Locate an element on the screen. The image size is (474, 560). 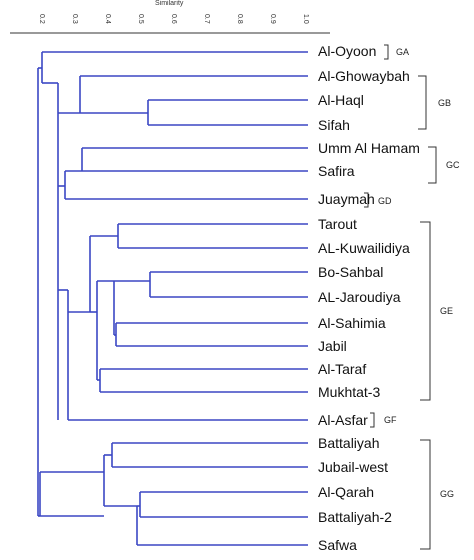
brackets is located at coordinates (400, 297).